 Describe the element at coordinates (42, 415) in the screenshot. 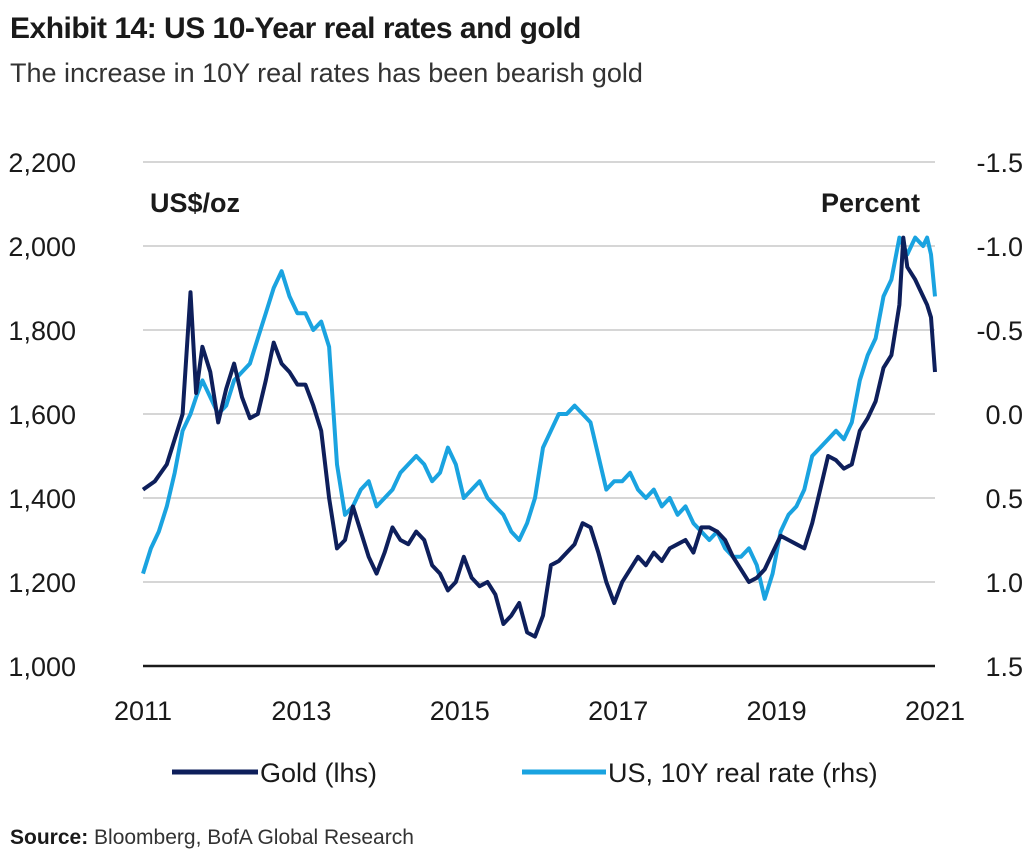

I see `left-tick-label: 1,600` at that location.